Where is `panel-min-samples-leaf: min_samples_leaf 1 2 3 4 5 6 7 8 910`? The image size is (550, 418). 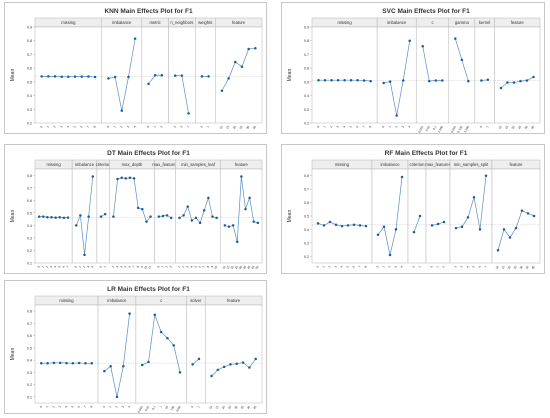
panel-min-samples-leaf: min_samples_leaf 1 2 3 4 5 6 7 8 910 is located at coordinates (198, 214).